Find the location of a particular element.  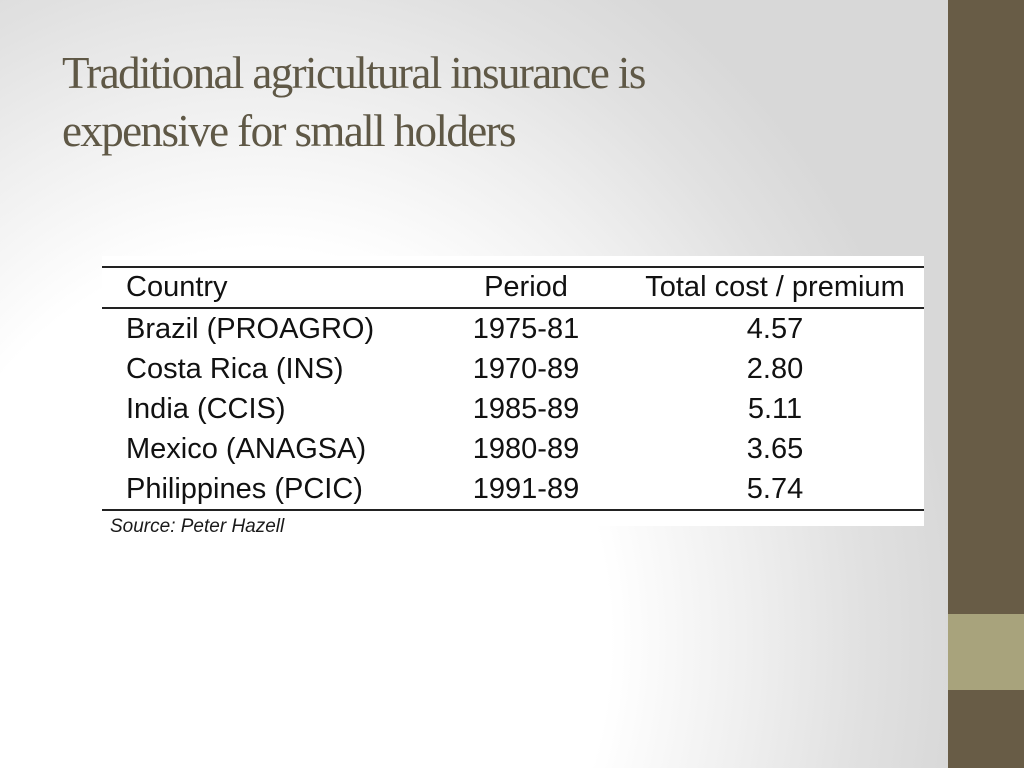

table-header-row: Country Period Total cost / premium is located at coordinates (513, 287).